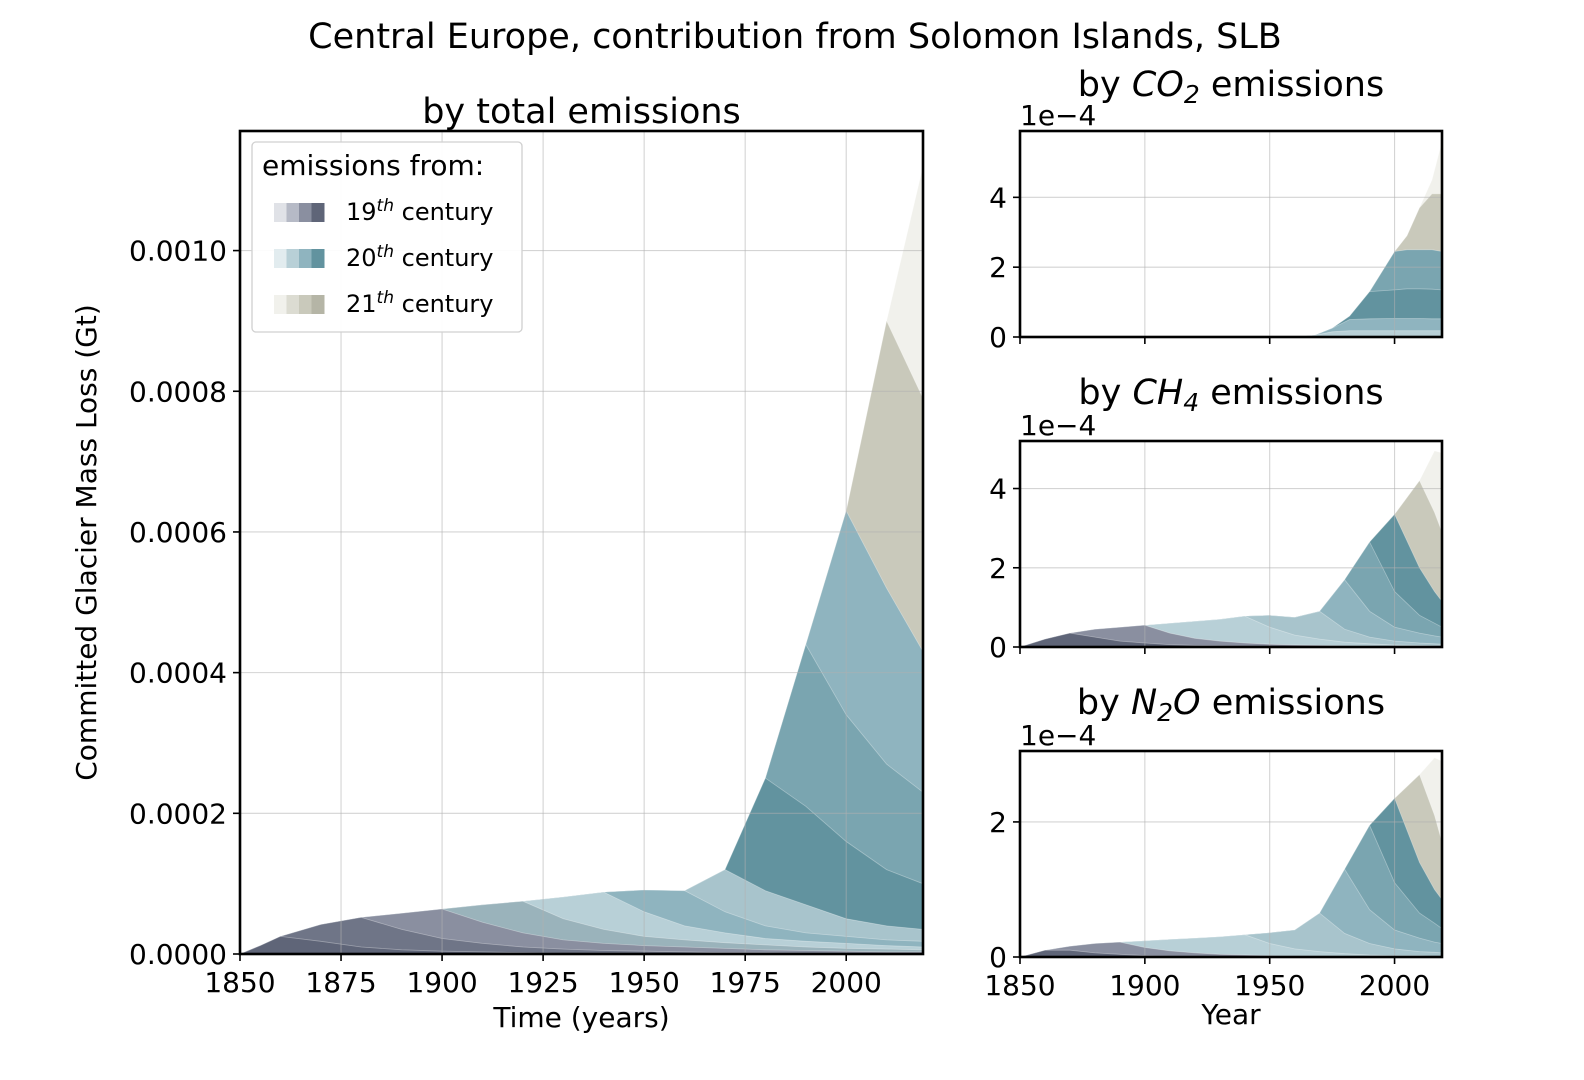 This screenshot has width=1584, height=1080. What do you see at coordinates (178, 532) in the screenshot?
I see `y-tick-label: 0.0006` at bounding box center [178, 532].